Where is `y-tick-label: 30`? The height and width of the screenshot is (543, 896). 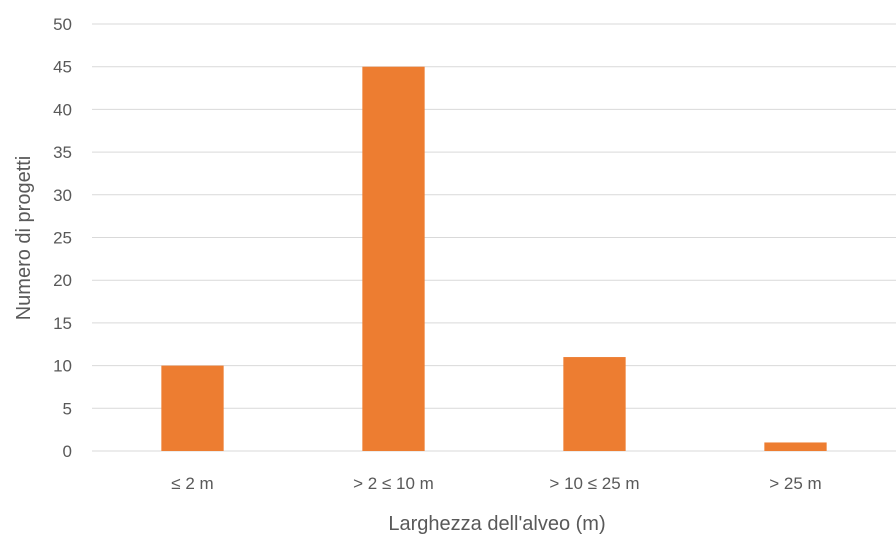 y-tick-label: 30 is located at coordinates (62, 195).